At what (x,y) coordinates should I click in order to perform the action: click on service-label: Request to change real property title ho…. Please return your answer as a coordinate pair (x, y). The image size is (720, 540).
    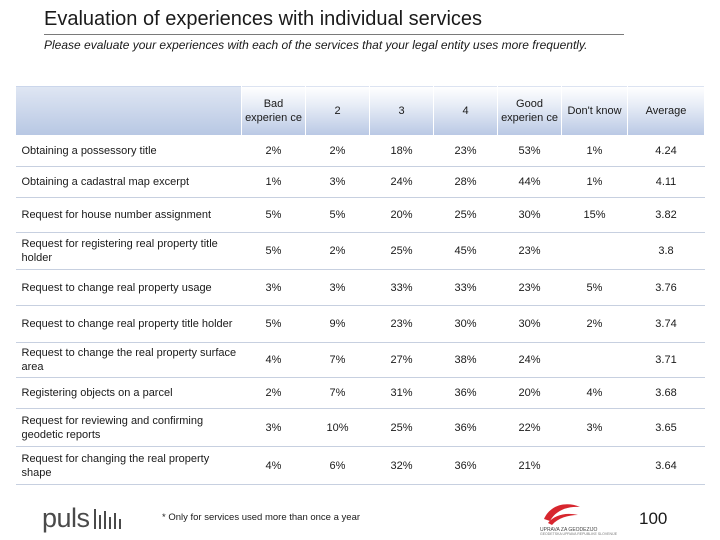
    Looking at the image, I should click on (128, 324).